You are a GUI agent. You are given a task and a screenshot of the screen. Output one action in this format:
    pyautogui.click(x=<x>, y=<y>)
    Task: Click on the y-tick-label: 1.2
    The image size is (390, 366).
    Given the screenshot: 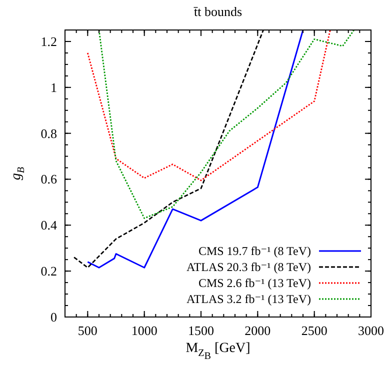 What is the action you would take?
    pyautogui.click(x=48, y=41)
    